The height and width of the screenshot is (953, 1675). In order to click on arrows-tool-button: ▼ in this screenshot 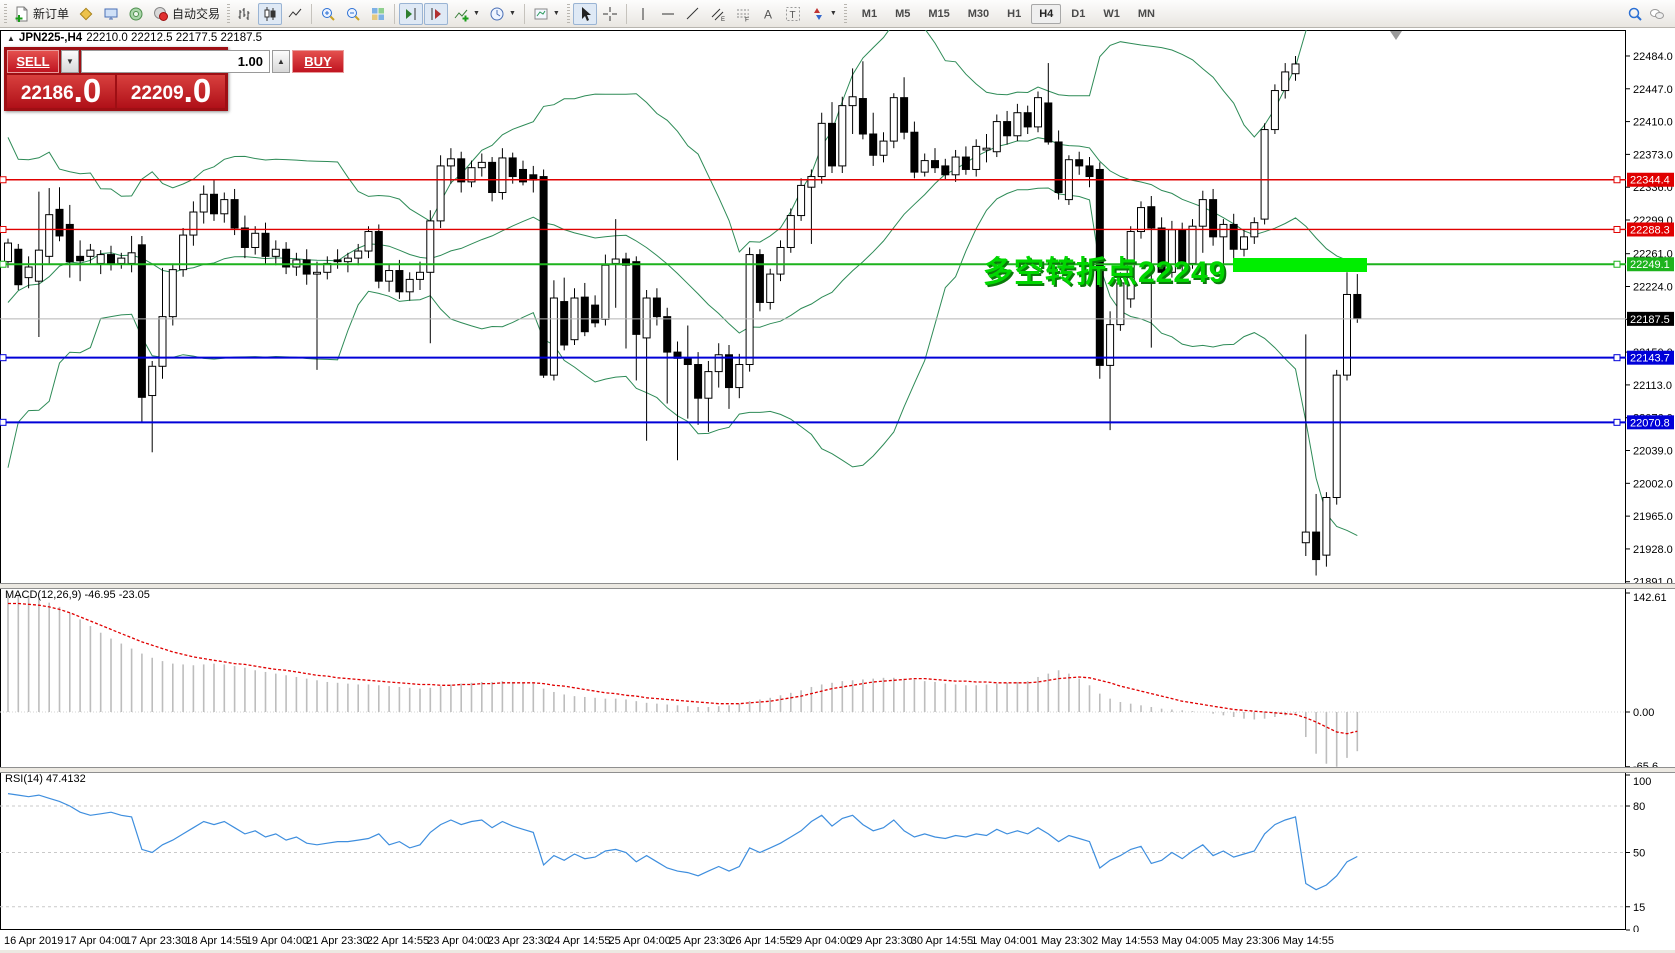, I will do `click(823, 14)`.